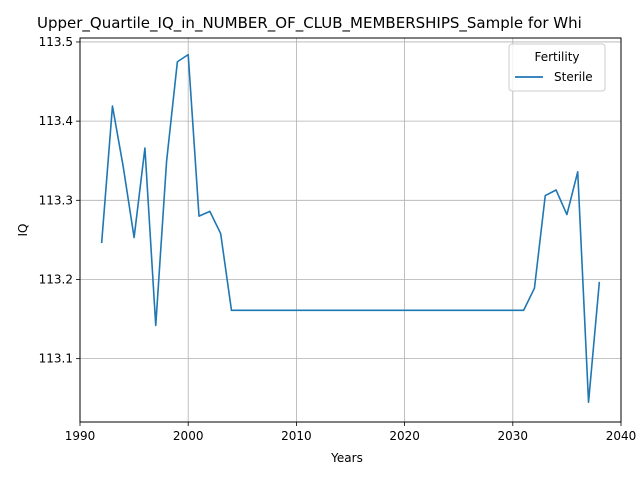  Describe the element at coordinates (513, 436) in the screenshot. I see `x-tick-label: 2030` at that location.